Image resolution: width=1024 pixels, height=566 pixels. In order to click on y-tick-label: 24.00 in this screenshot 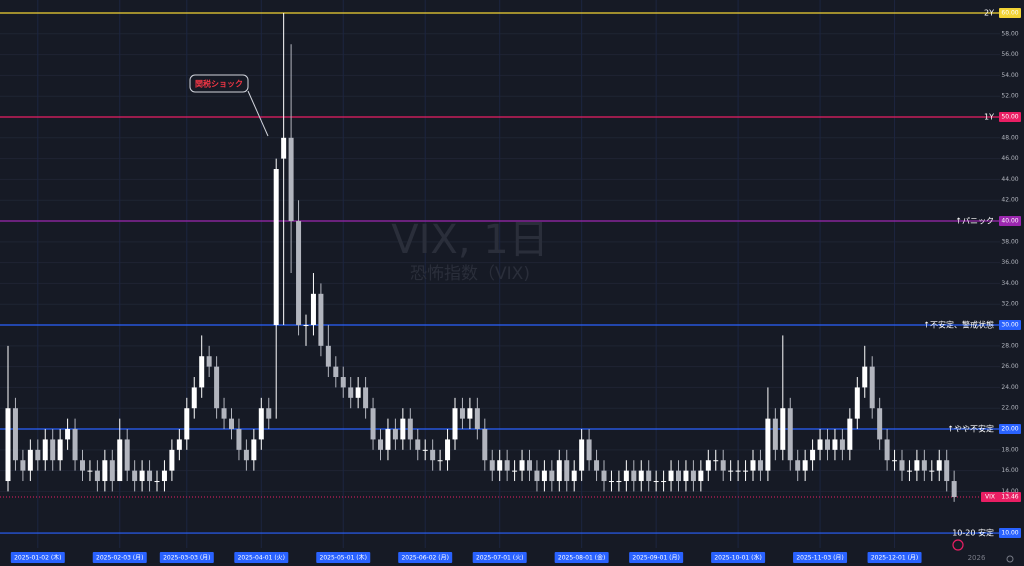, I will do `click(1009, 387)`.